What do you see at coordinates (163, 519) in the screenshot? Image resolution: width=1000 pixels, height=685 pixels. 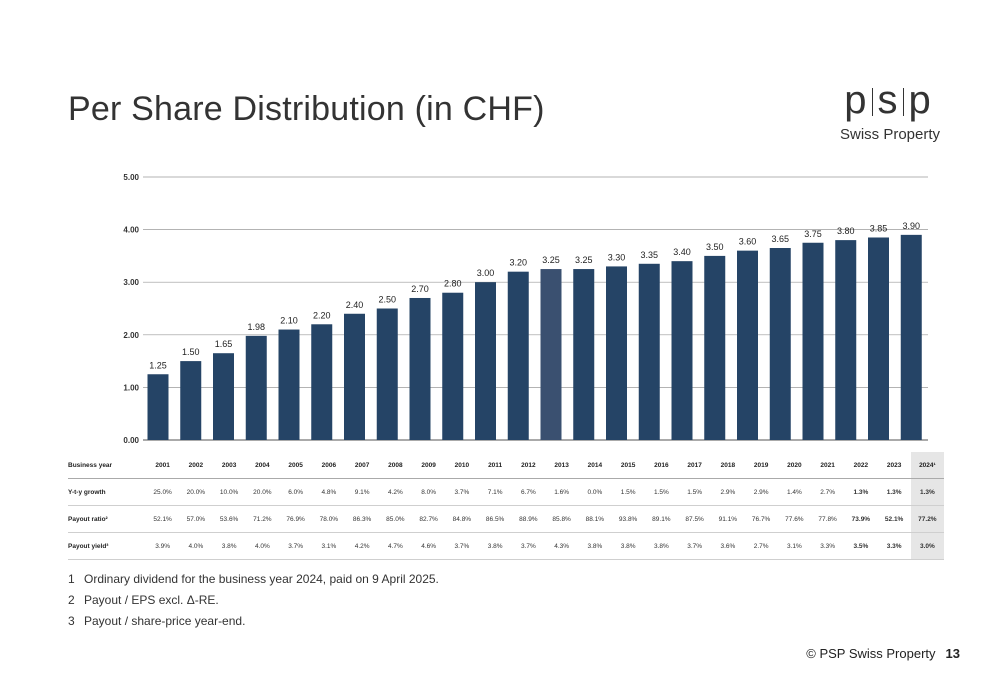 I see `table-cell: 52.1%` at bounding box center [163, 519].